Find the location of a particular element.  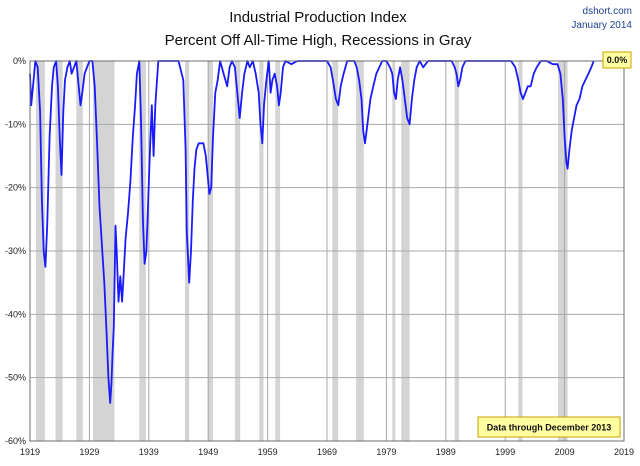

y-tick-label: 0% is located at coordinates (19, 61).